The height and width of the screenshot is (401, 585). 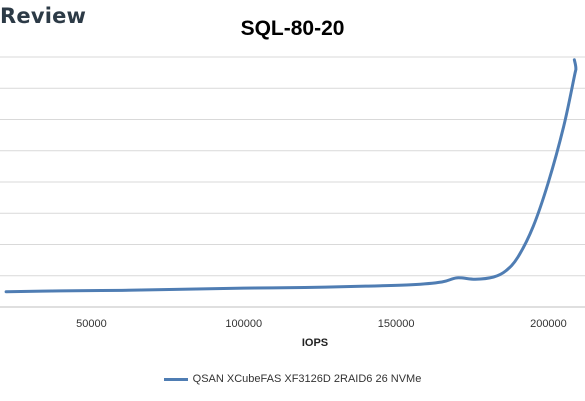 I want to click on x-tick-label: 50000, so click(x=91, y=324).